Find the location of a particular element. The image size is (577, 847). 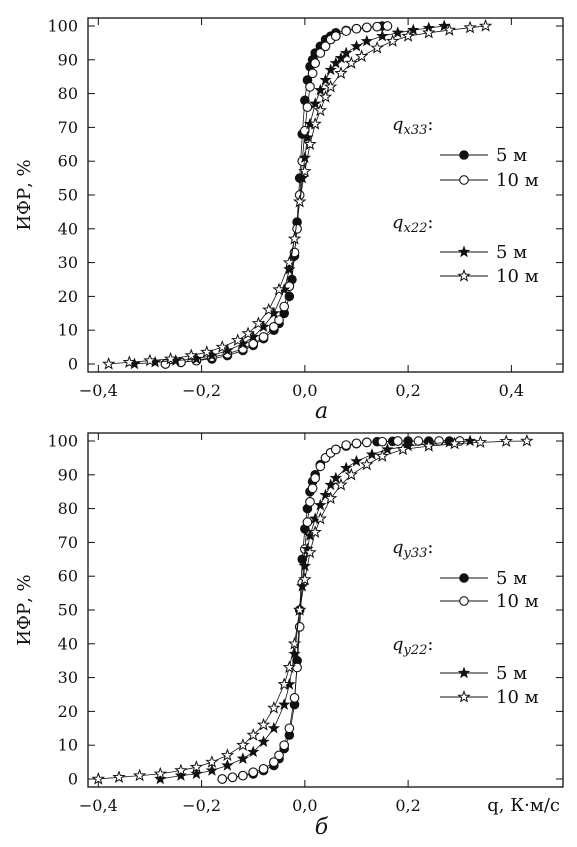

x-tick-label: −0,2 is located at coordinates (201, 805).